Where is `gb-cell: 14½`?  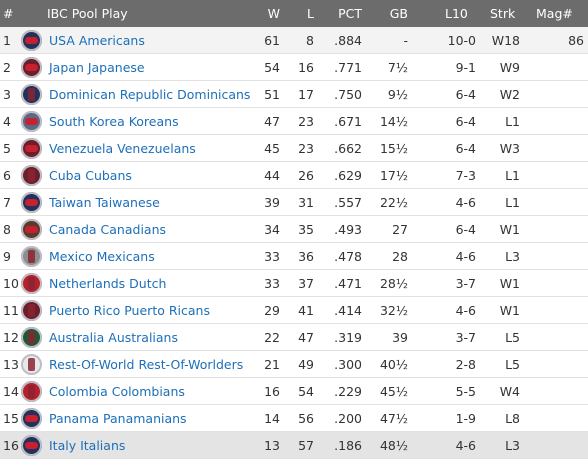
gb-cell: 14½ is located at coordinates (393, 121).